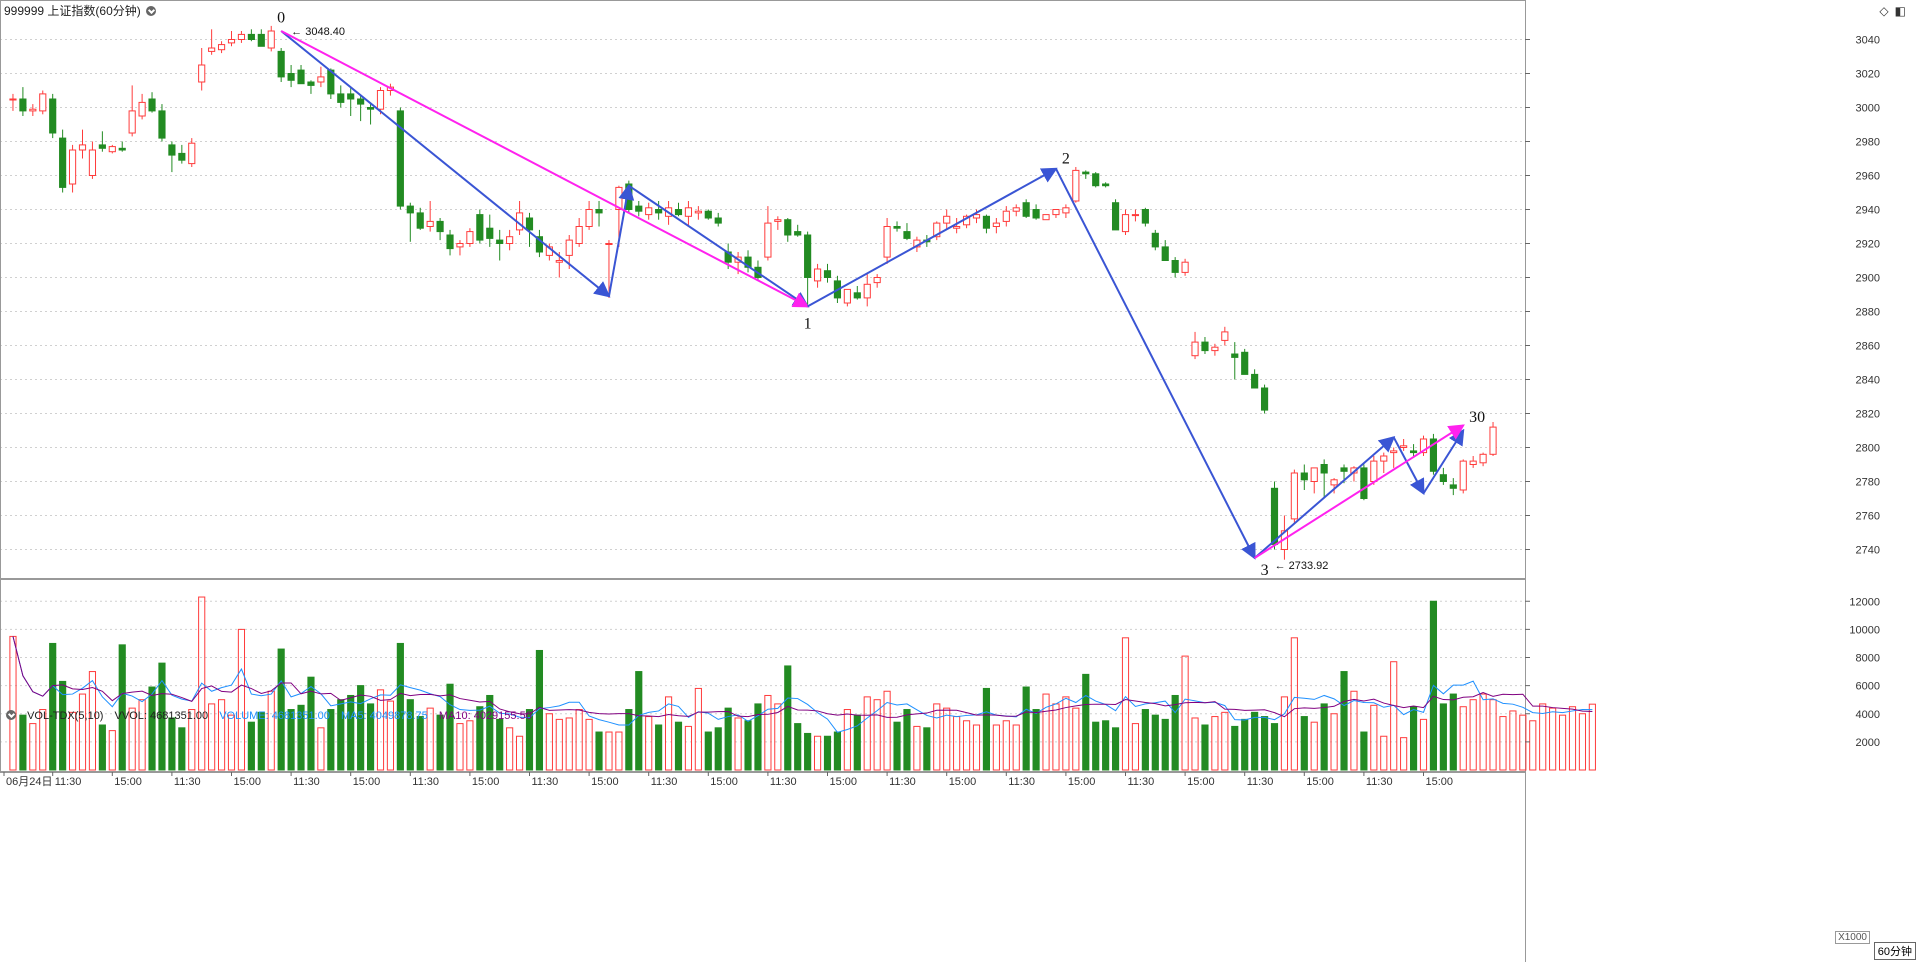  Describe the element at coordinates (1477, 417) in the screenshot. I see `wave-number-label: 30` at that location.